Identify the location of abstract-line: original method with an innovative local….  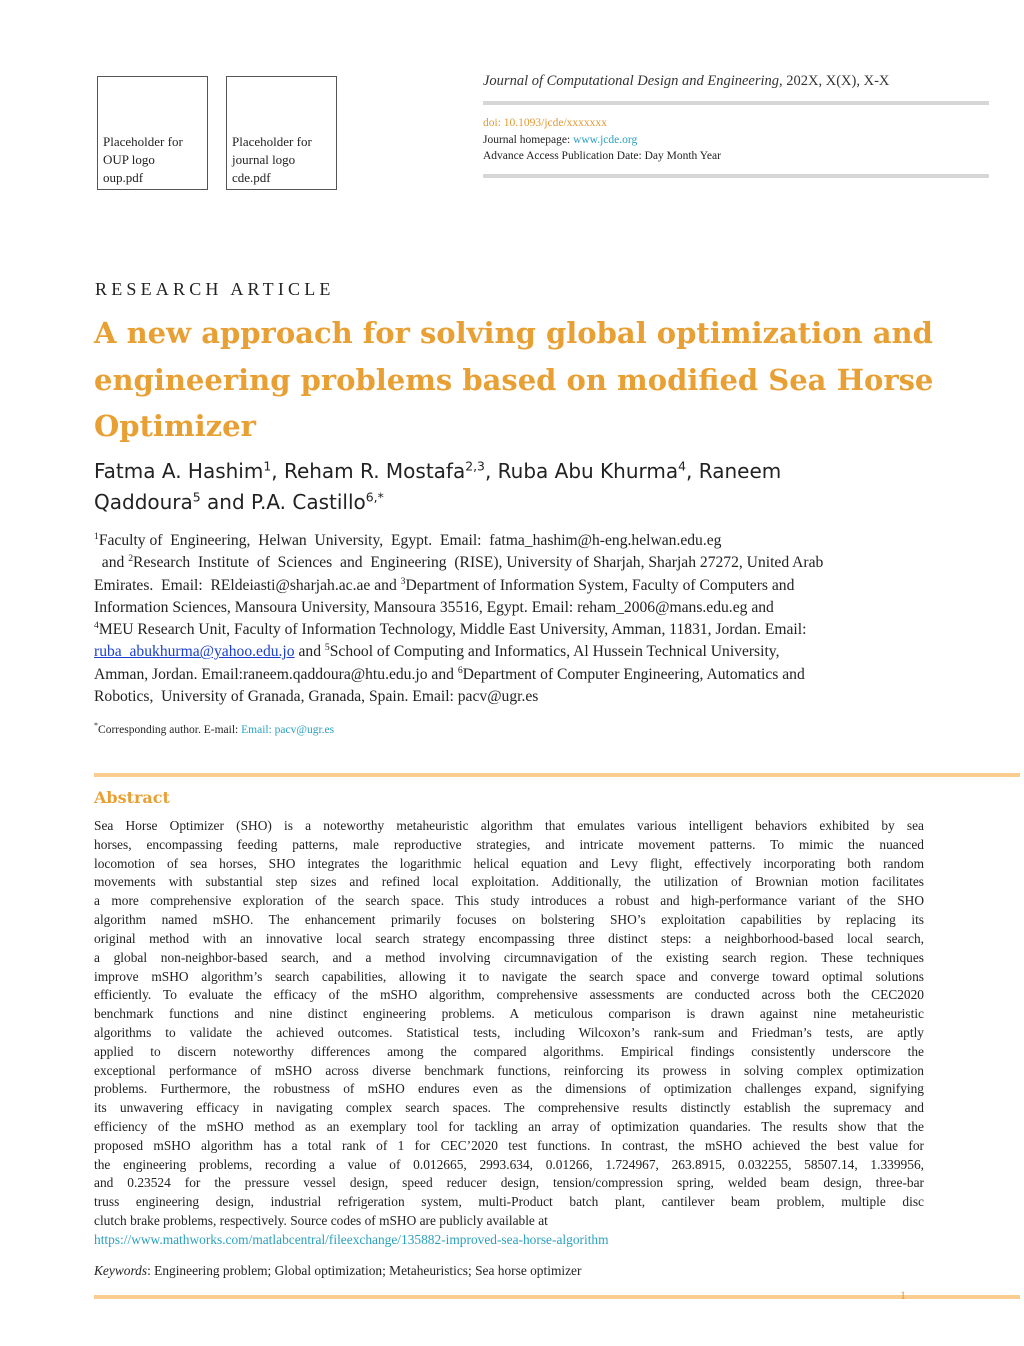
(509, 938).